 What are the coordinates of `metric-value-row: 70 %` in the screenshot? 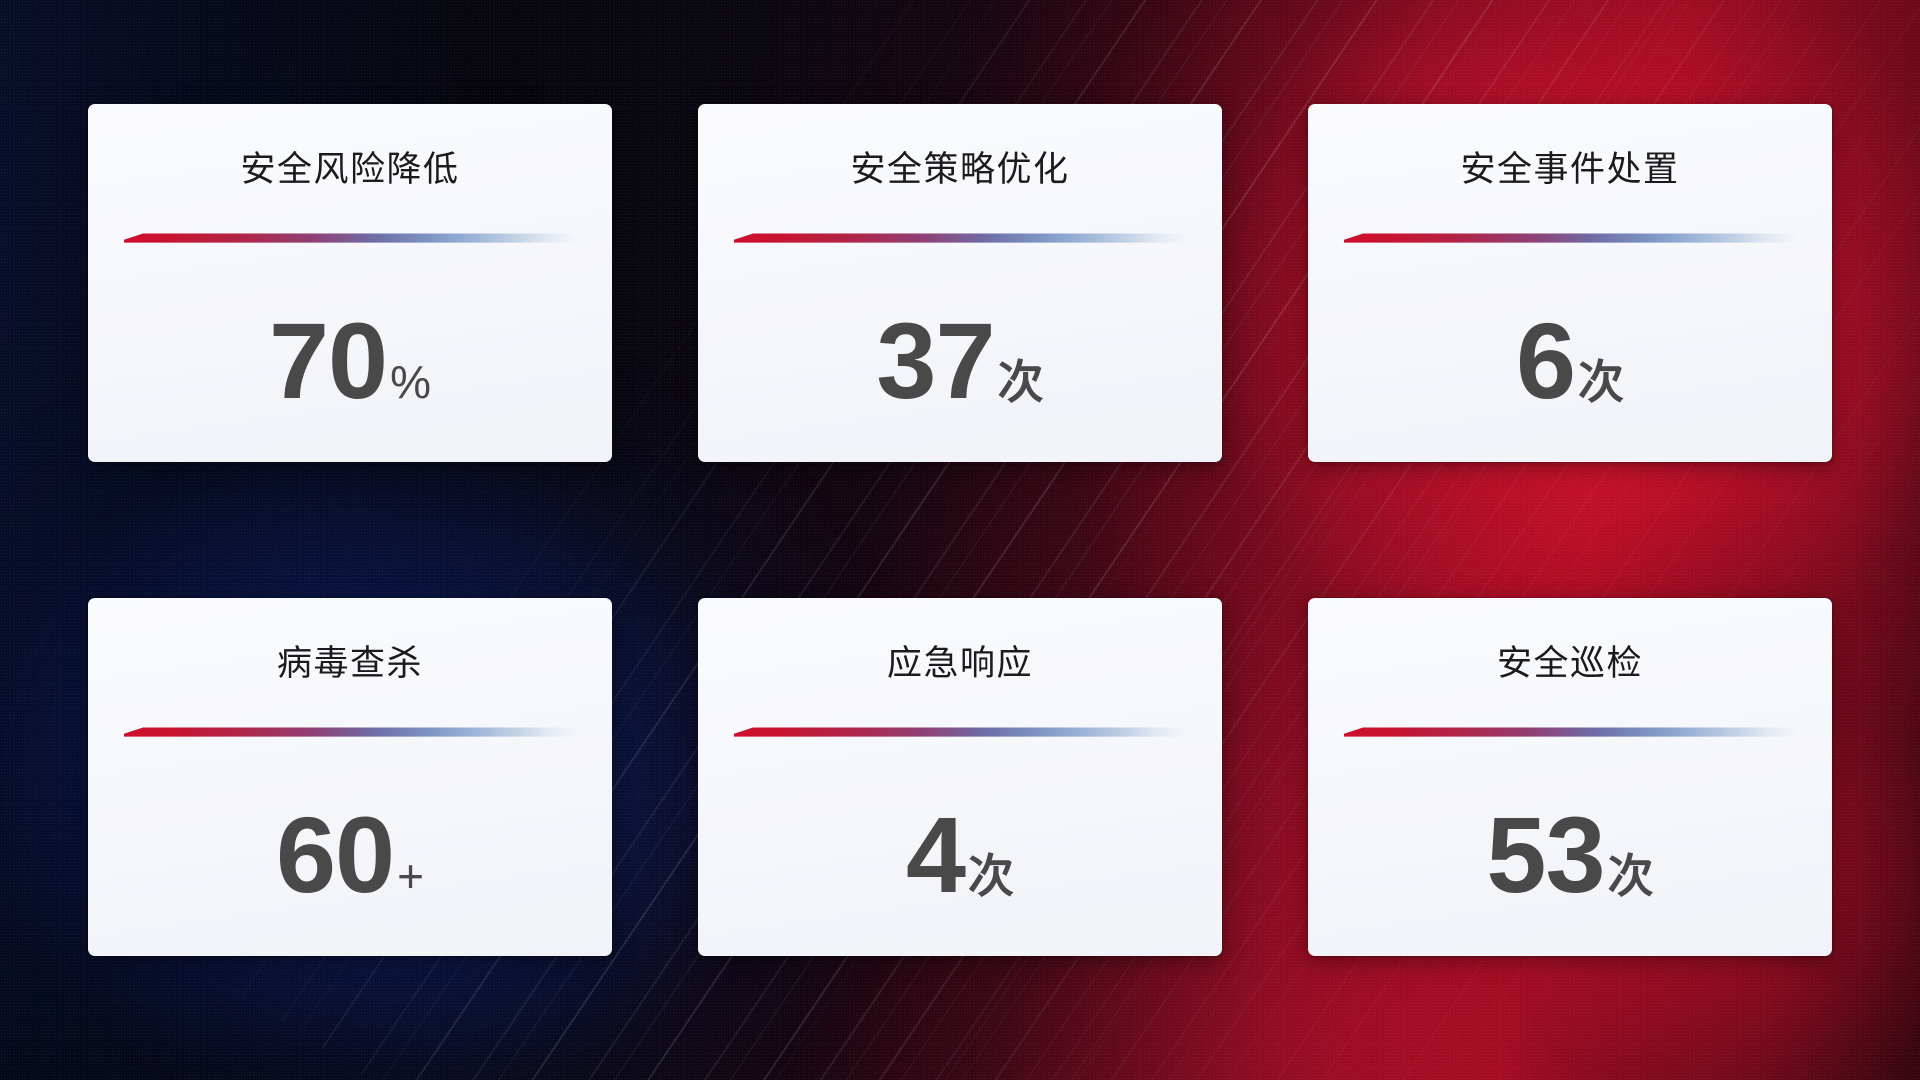 It's located at (350, 360).